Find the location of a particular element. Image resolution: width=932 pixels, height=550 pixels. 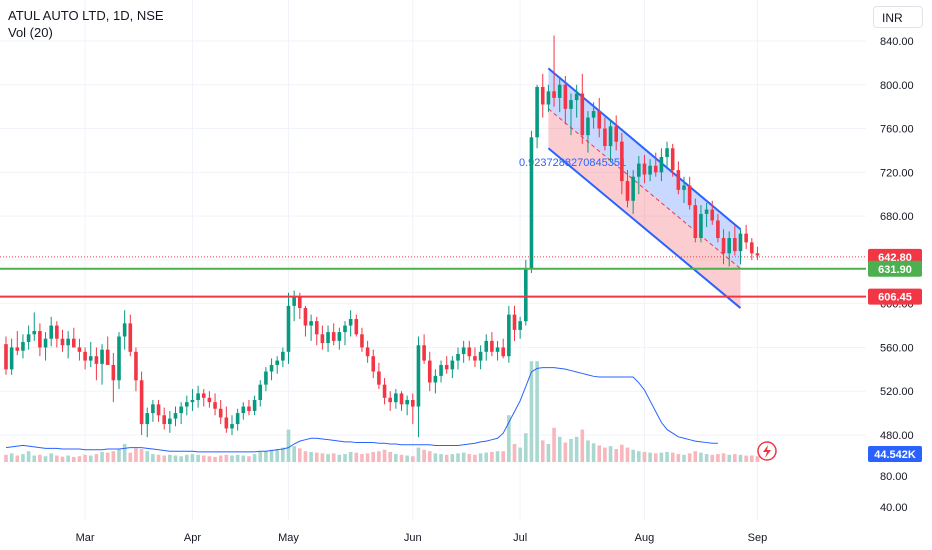

price-tick-label: 800.00 is located at coordinates (897, 86).